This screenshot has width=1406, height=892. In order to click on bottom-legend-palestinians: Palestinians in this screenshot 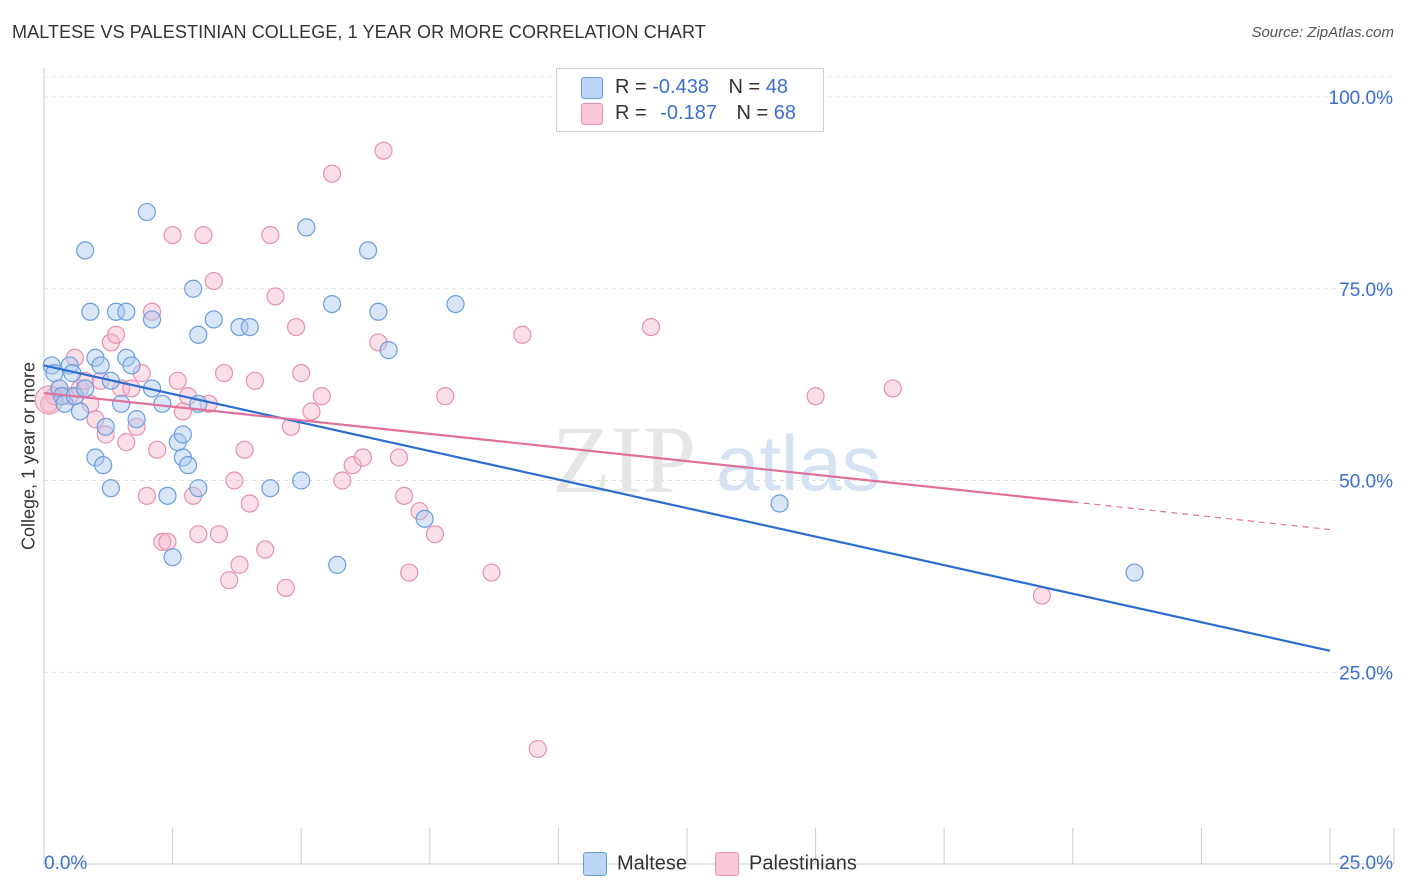, I will do `click(786, 864)`.